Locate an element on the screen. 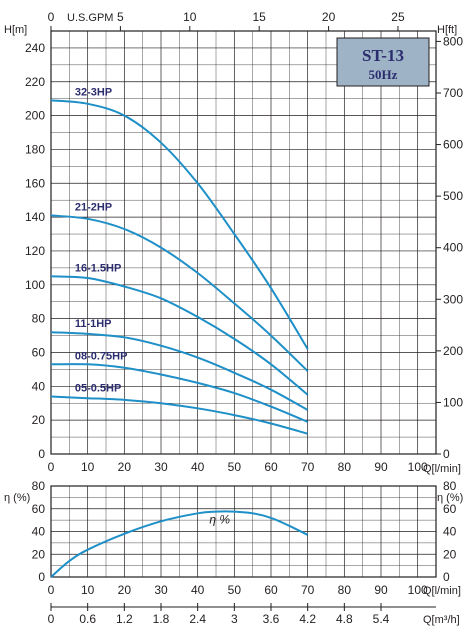  y-right-axis-label: H[ft] is located at coordinates (447, 30).